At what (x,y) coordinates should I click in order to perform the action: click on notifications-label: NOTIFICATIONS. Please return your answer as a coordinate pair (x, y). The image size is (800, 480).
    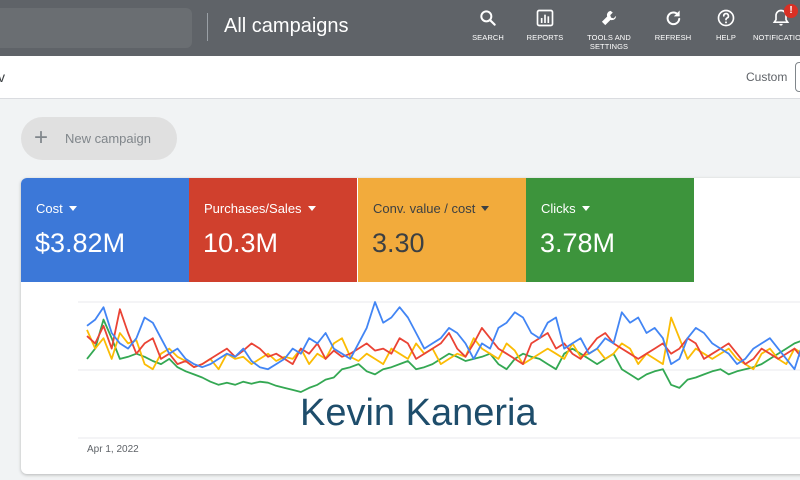
    Looking at the image, I should click on (776, 37).